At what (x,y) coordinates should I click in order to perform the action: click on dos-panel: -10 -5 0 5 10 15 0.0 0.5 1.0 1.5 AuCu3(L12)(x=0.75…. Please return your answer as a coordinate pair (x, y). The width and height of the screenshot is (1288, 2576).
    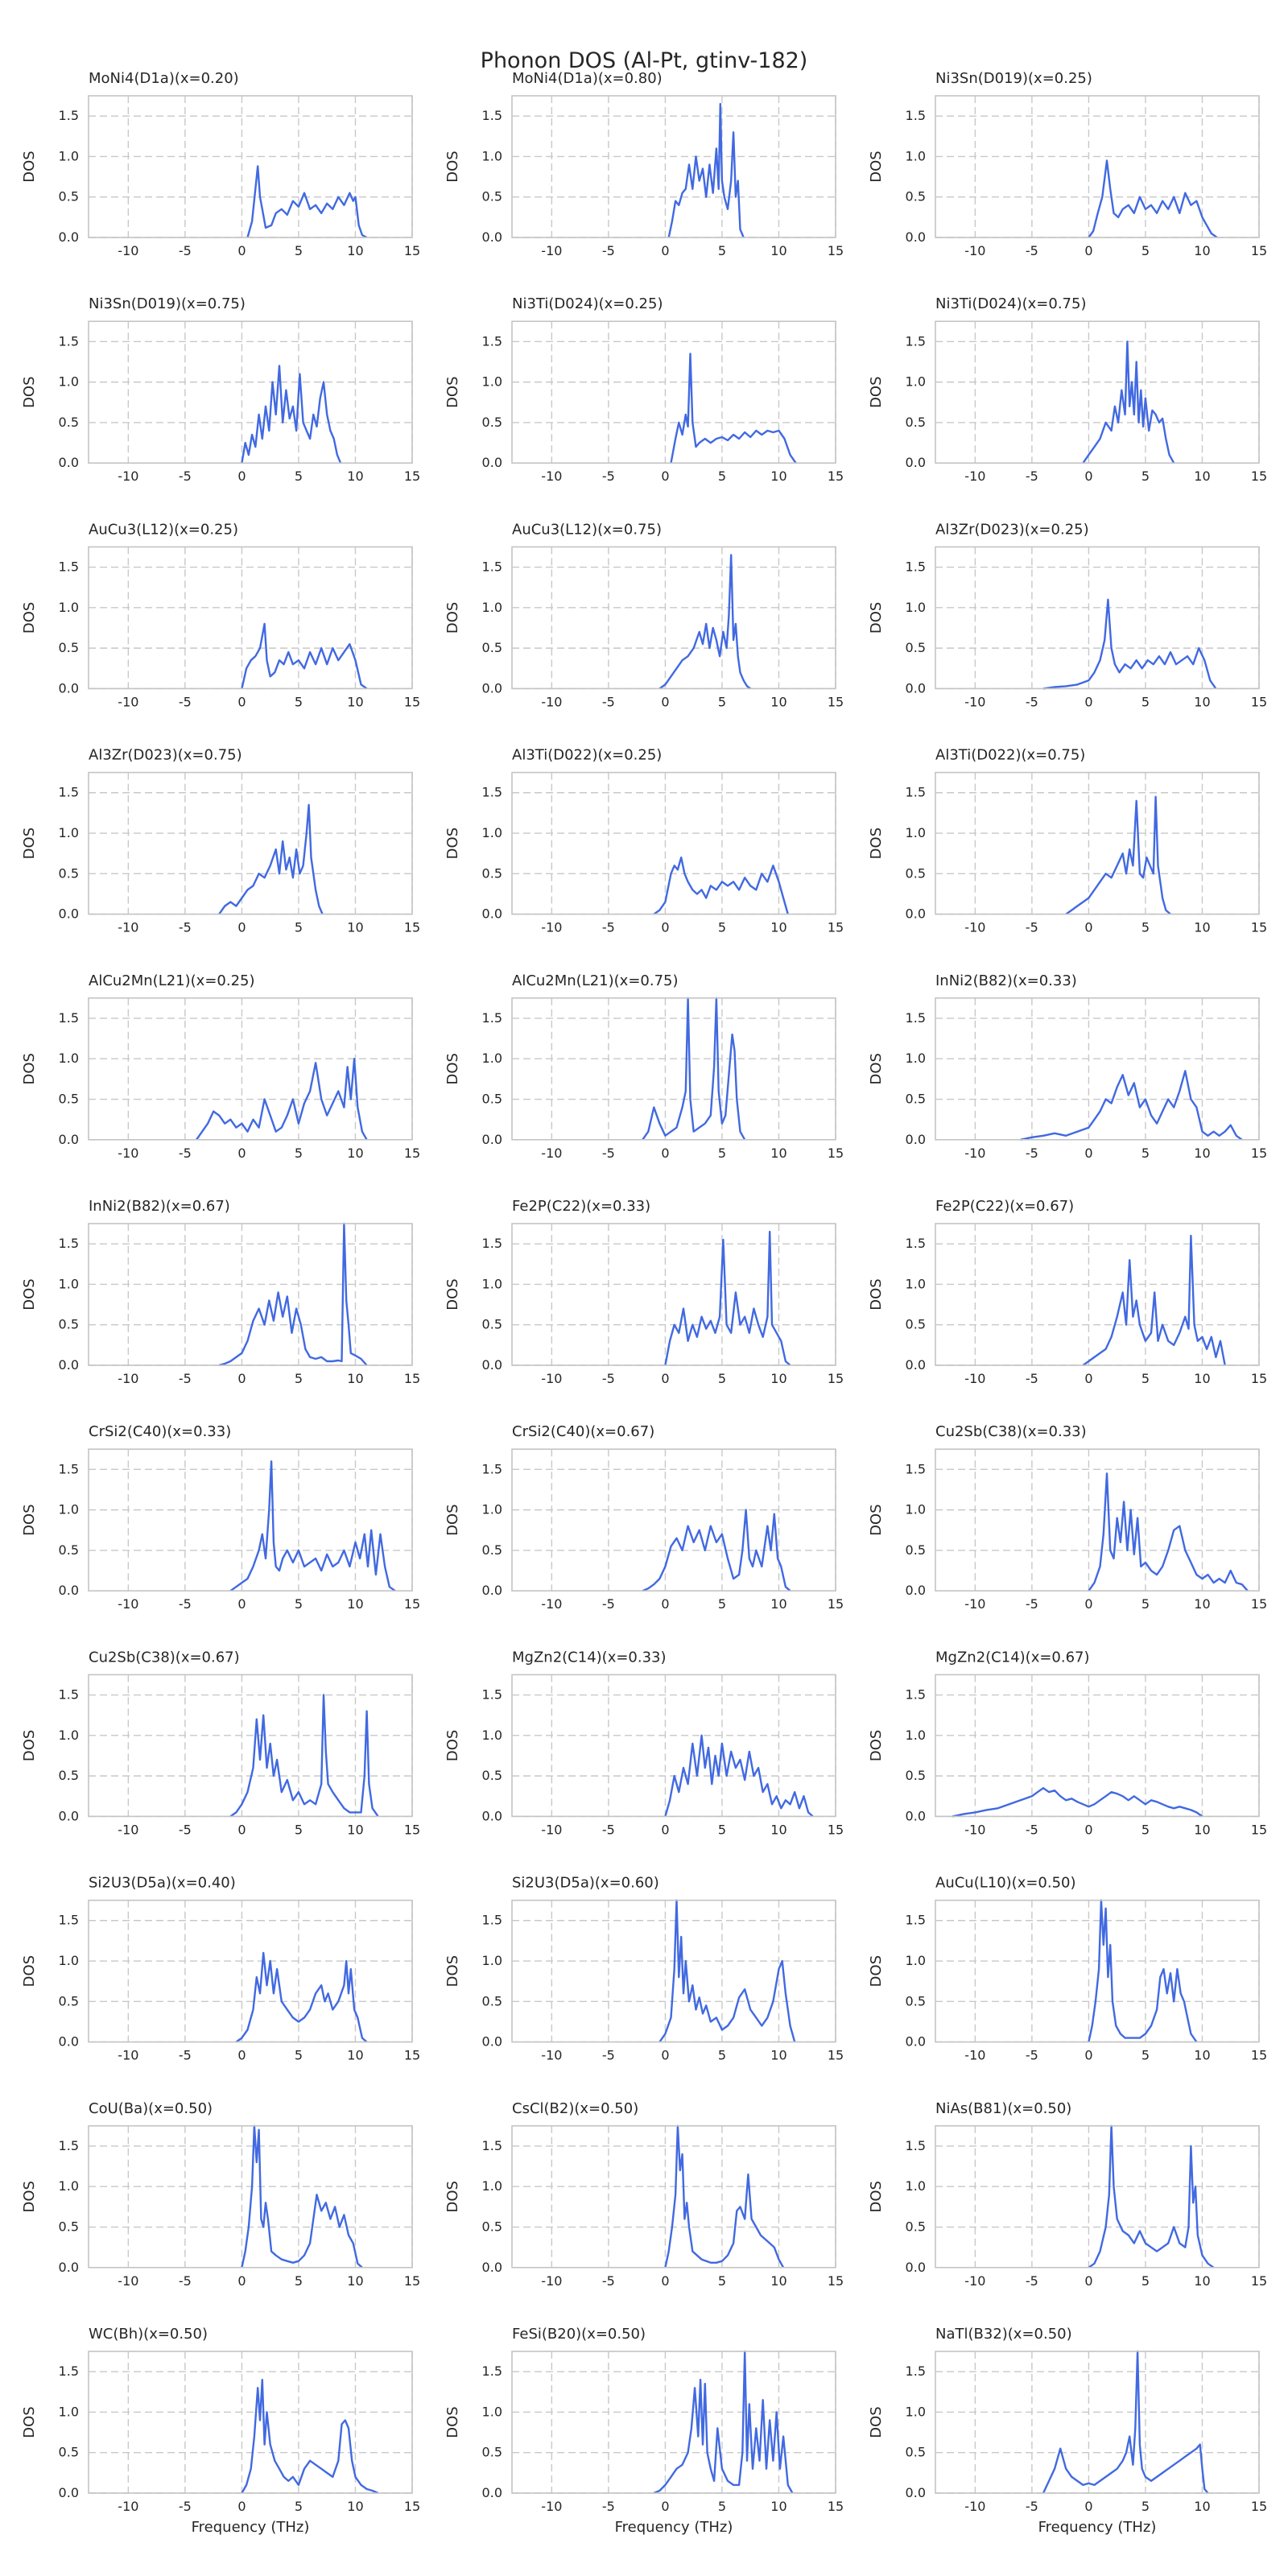
    Looking at the image, I should click on (644, 615).